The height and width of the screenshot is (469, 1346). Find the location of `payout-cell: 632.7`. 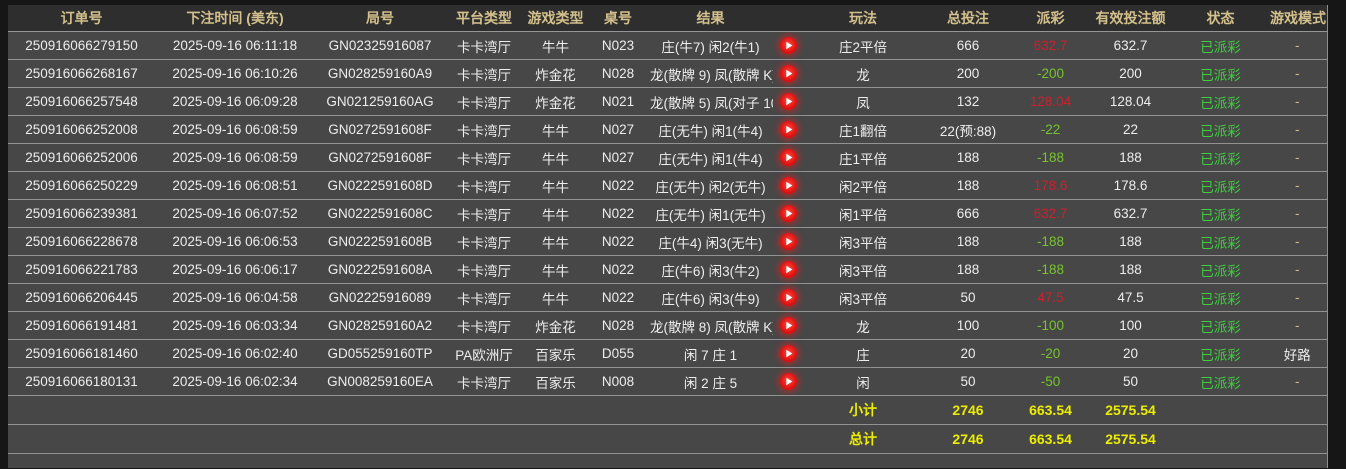

payout-cell: 632.7 is located at coordinates (1050, 213).